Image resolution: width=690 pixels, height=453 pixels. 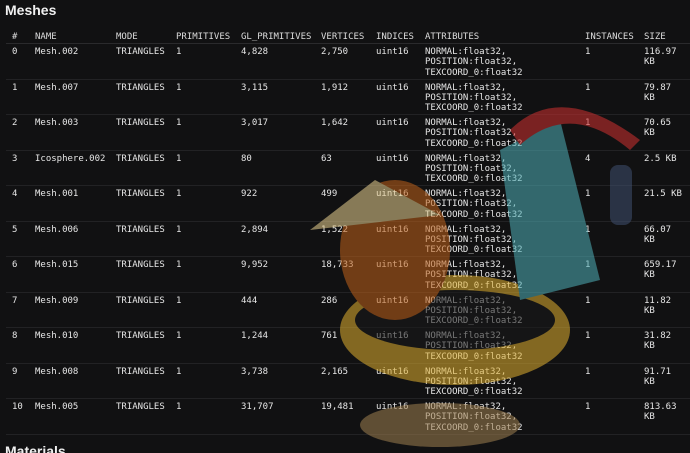 I want to click on cell: Mesh.007, so click(x=69, y=97).